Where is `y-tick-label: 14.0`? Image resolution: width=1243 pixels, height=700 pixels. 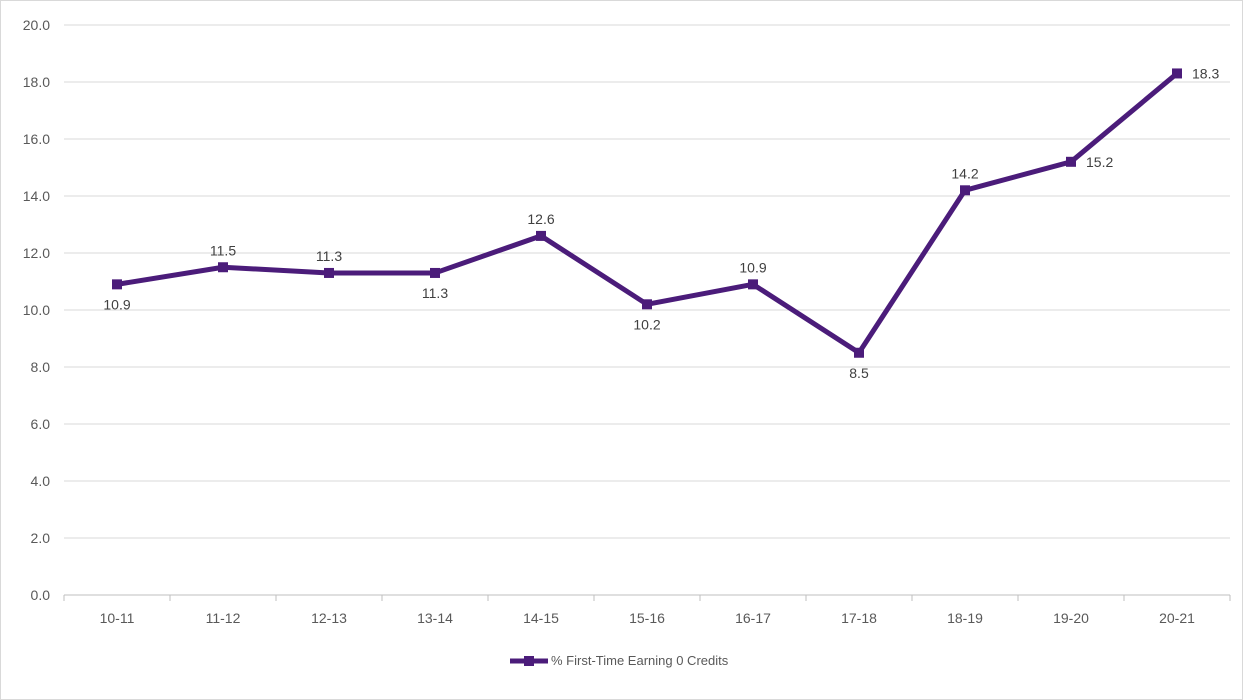 y-tick-label: 14.0 is located at coordinates (36, 196).